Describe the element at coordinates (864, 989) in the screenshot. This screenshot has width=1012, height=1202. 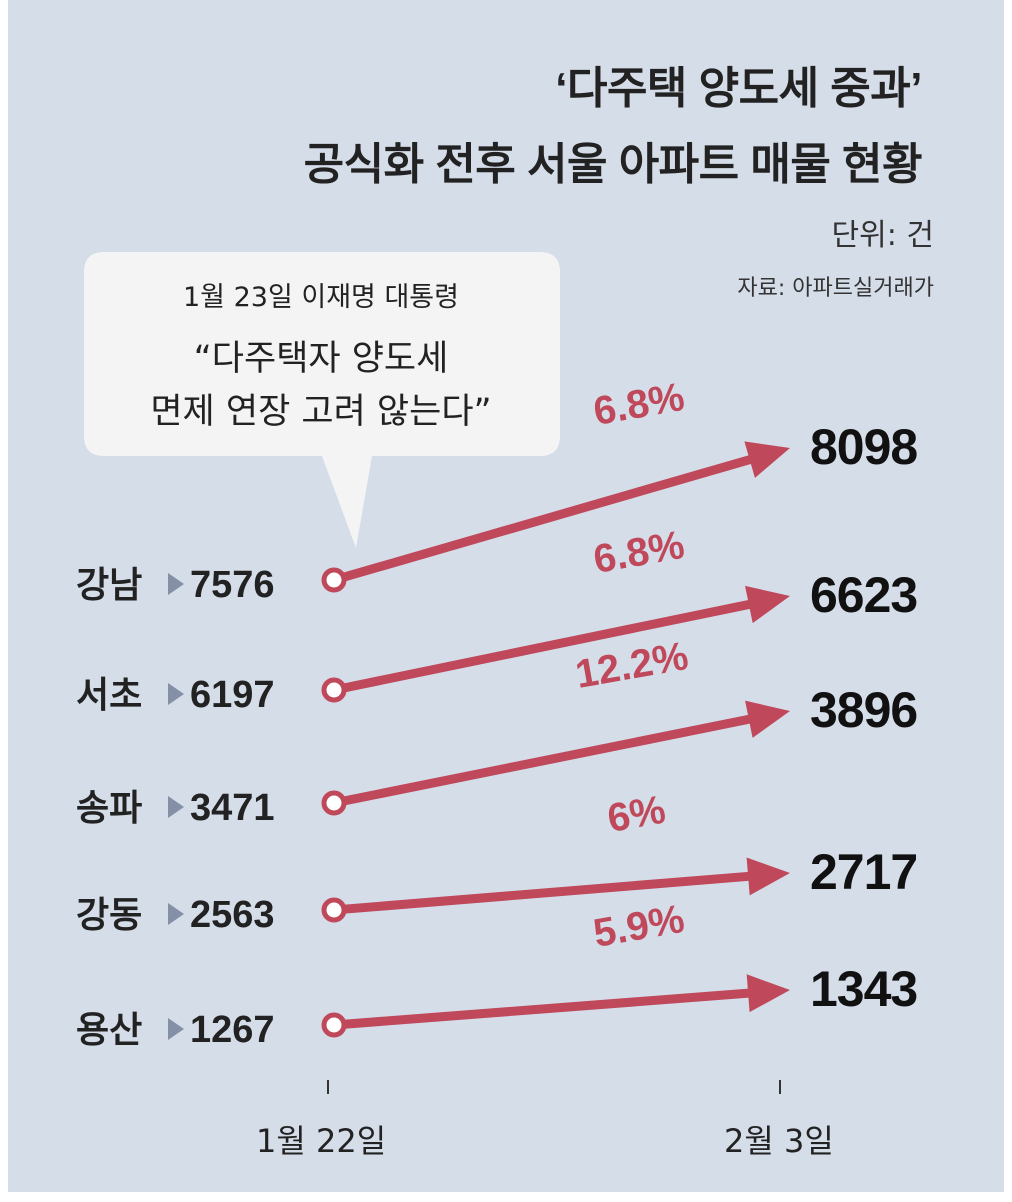
I see `end-value-label: 1343` at that location.